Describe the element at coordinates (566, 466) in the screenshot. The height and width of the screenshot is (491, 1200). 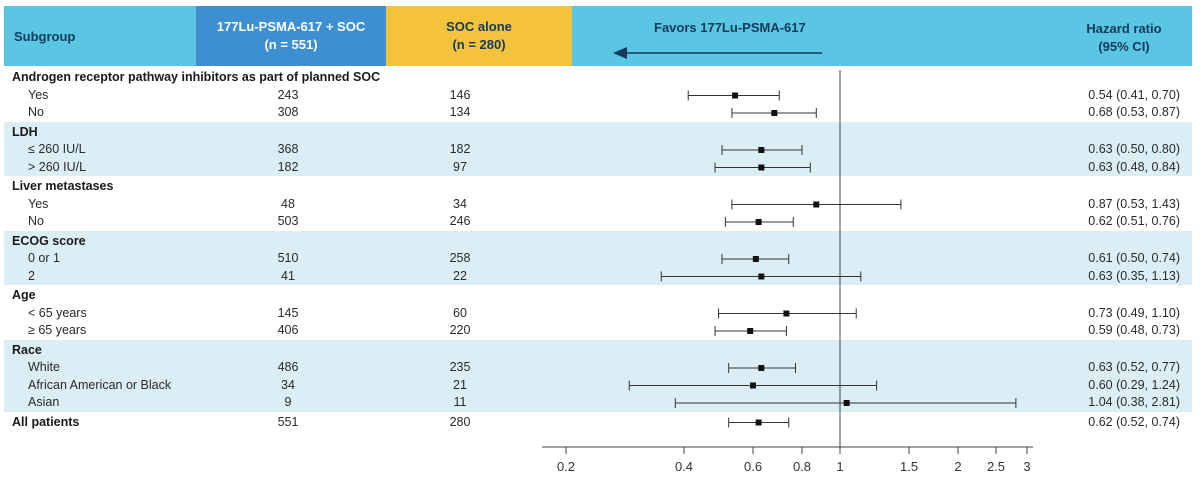
I see `x-tick-label: 0.2` at that location.